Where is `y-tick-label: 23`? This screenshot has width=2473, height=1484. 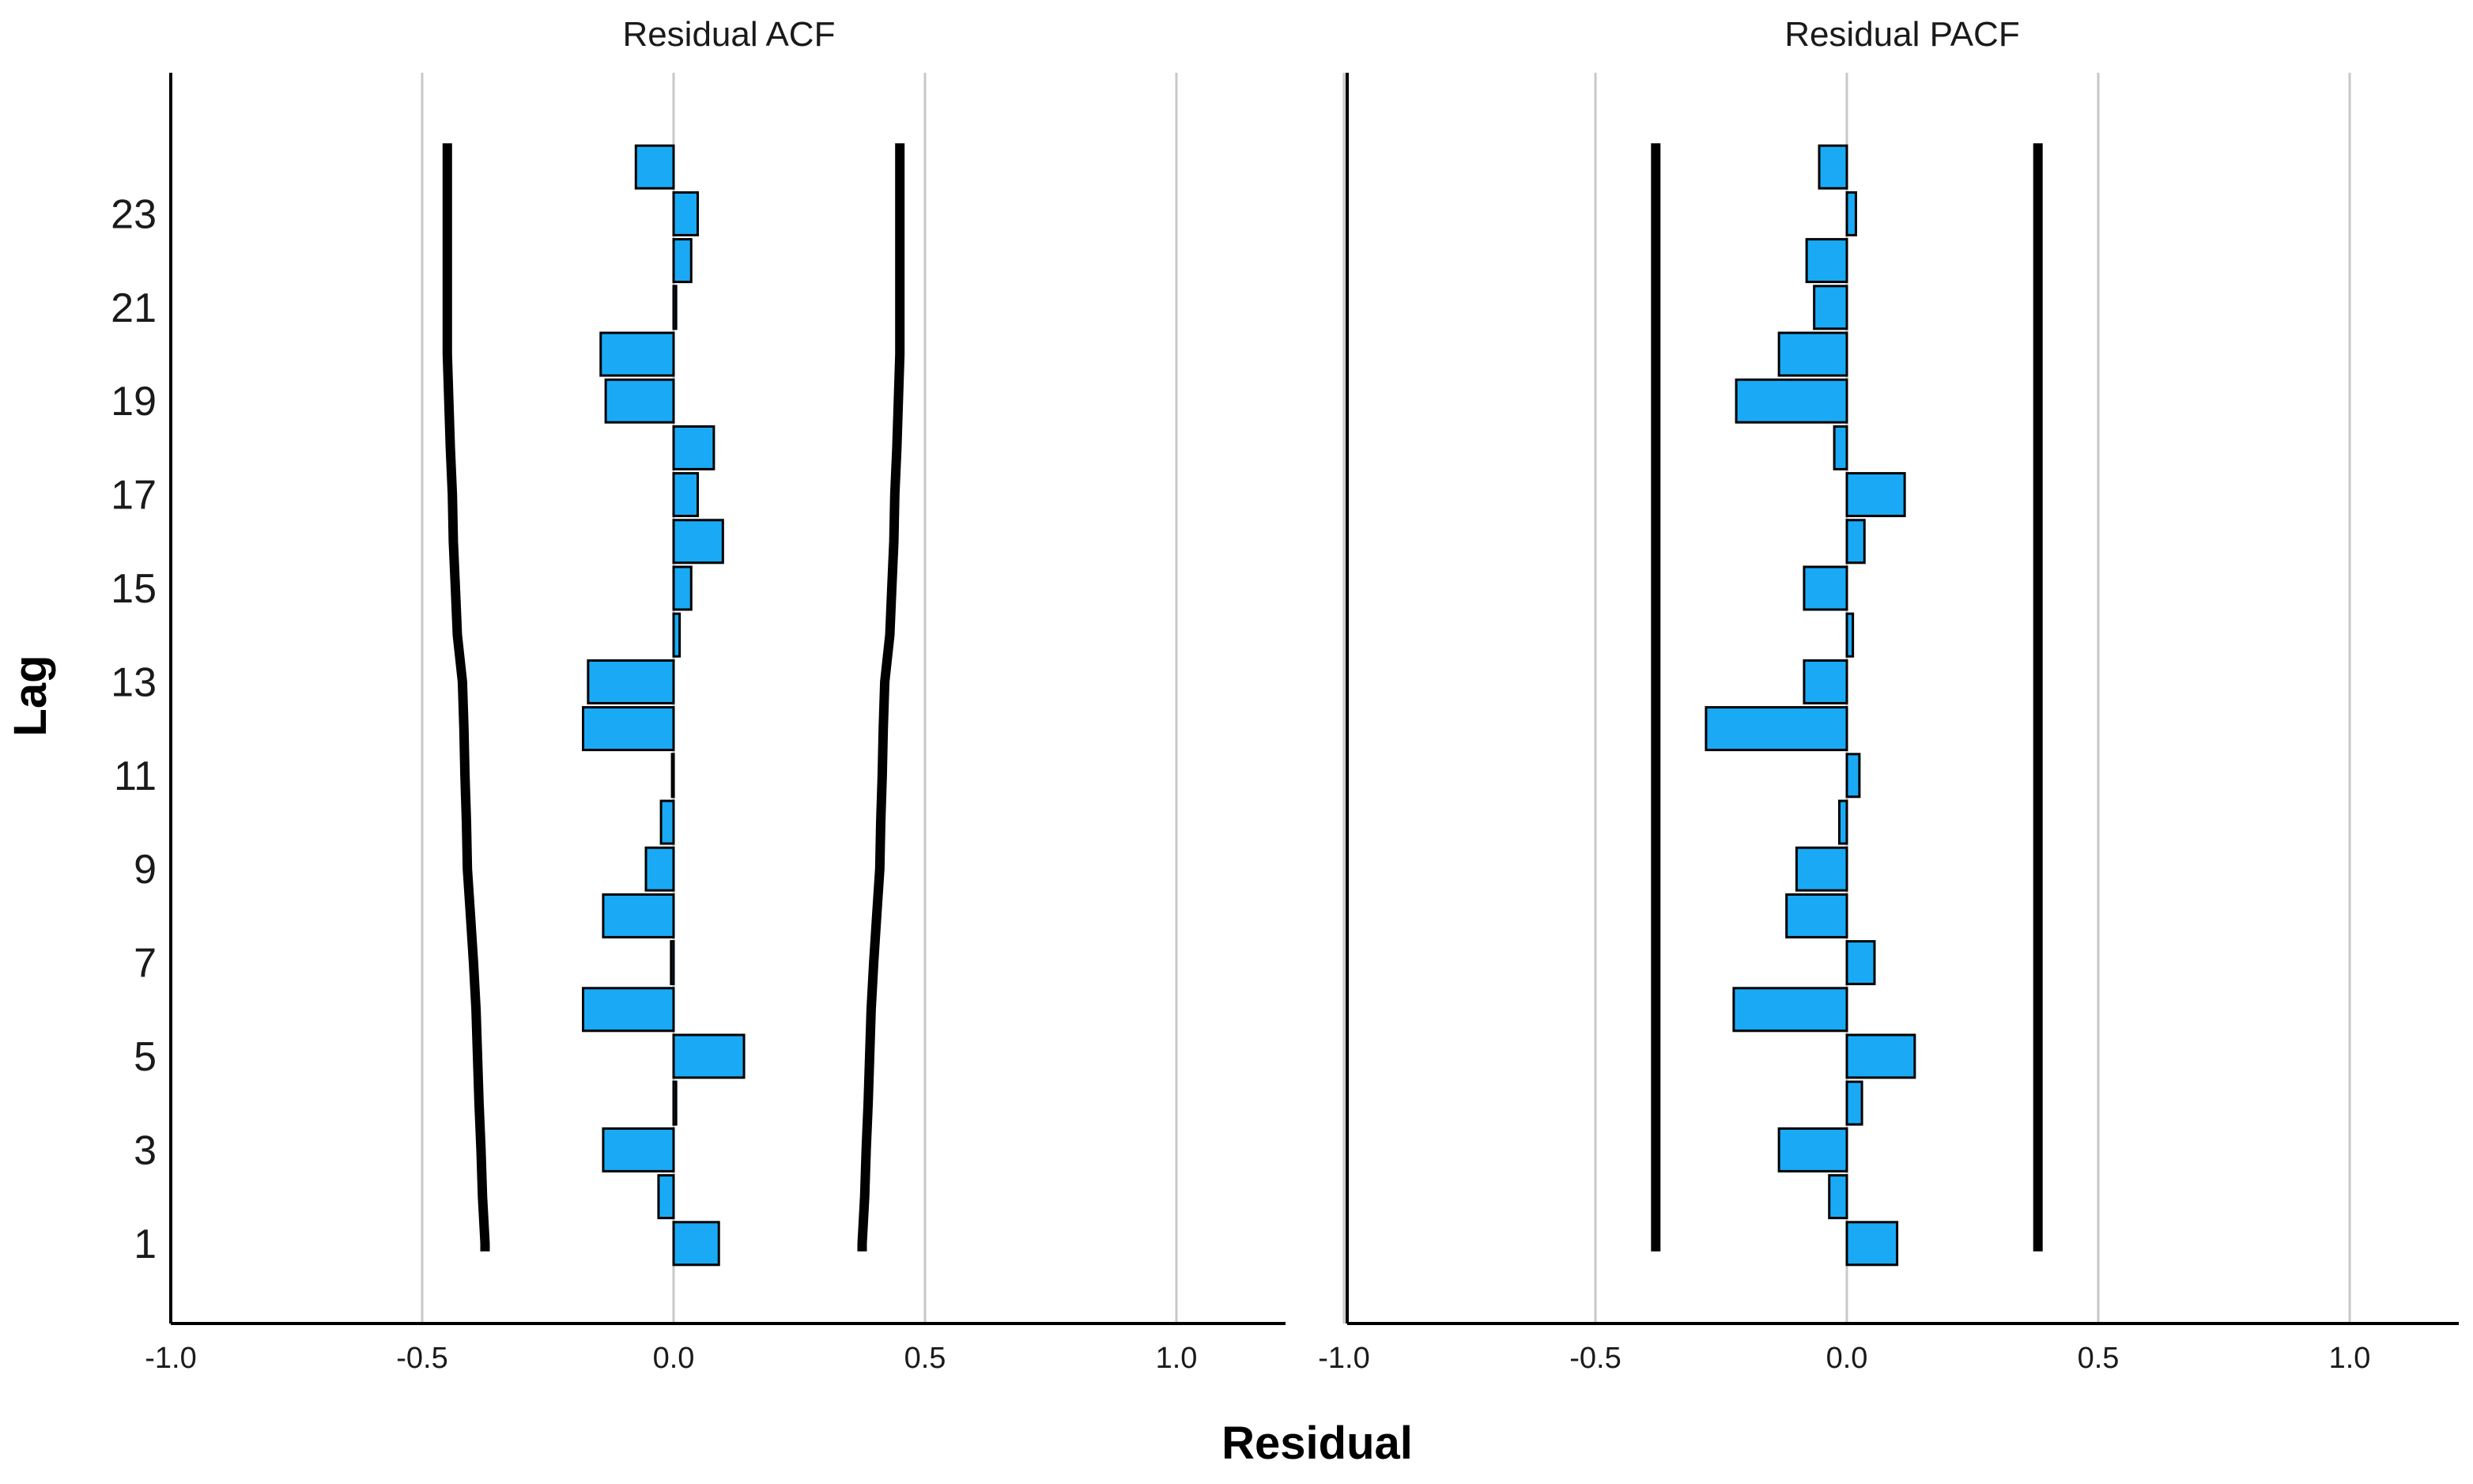 y-tick-label: 23 is located at coordinates (134, 214).